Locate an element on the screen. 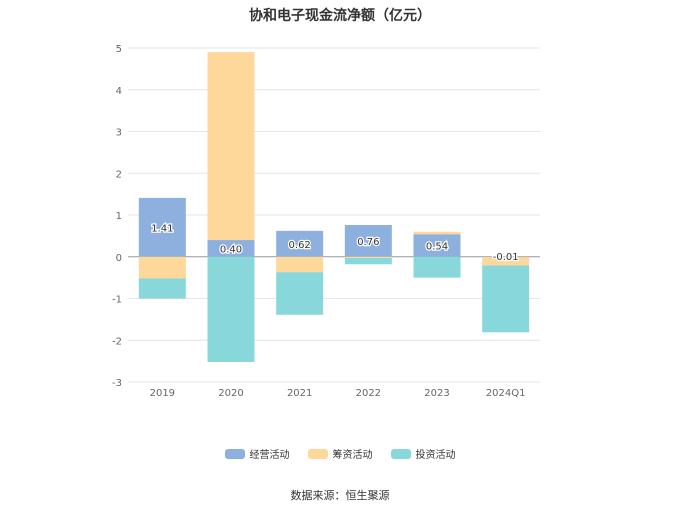  legend-item-operating: 经营活动 is located at coordinates (257, 453).